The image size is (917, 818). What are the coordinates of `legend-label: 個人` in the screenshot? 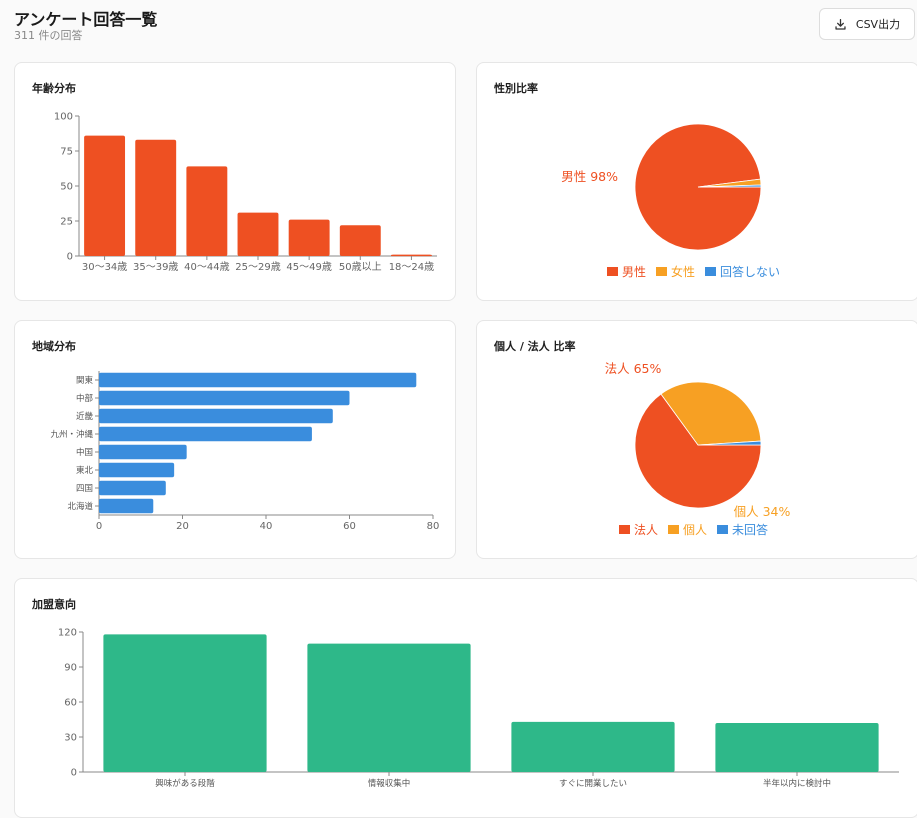 It's located at (695, 530).